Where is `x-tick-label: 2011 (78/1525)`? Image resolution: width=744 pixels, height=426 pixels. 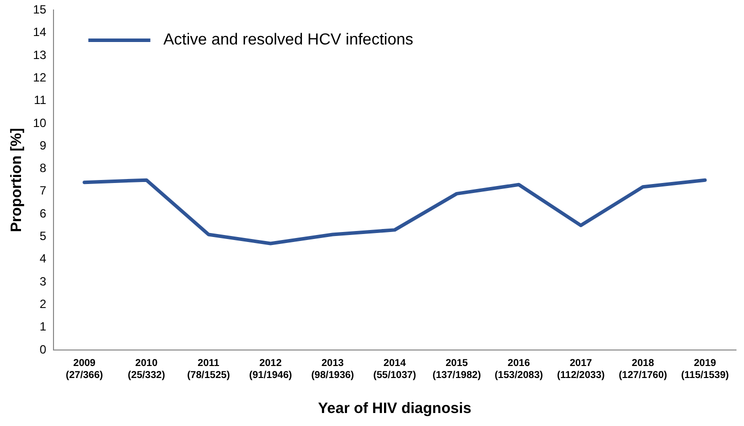 x-tick-label: 2011 (78/1525) is located at coordinates (208, 369).